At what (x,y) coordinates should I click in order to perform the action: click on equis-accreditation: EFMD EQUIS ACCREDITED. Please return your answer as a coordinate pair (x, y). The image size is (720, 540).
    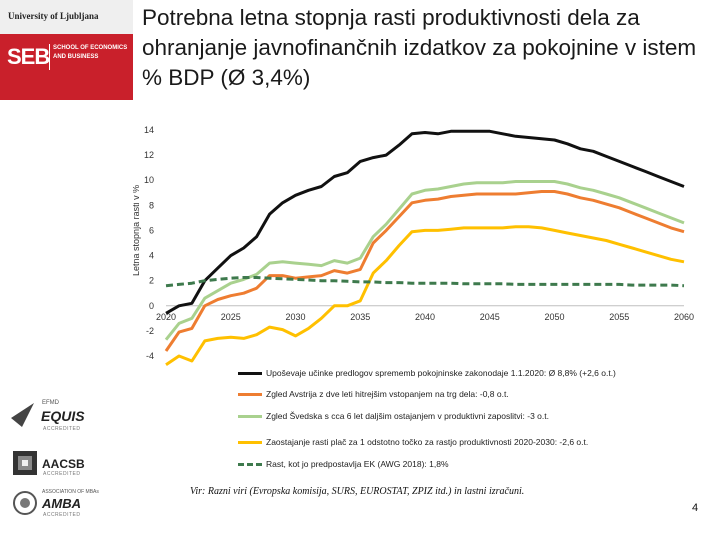
    Looking at the image, I should click on (66, 418).